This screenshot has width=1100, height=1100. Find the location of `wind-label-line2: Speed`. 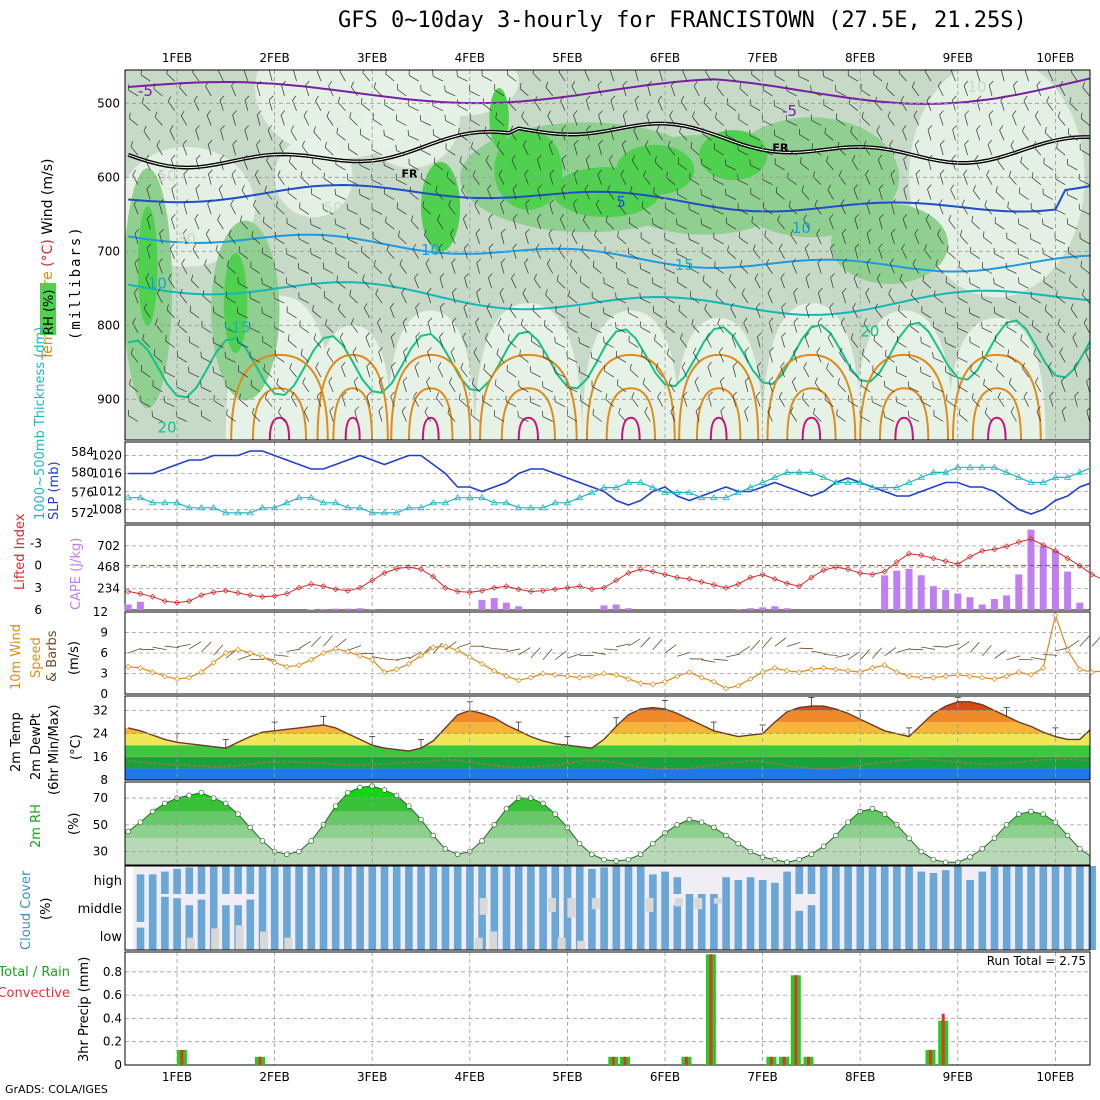

wind-label-line2: Speed is located at coordinates (36, 657).